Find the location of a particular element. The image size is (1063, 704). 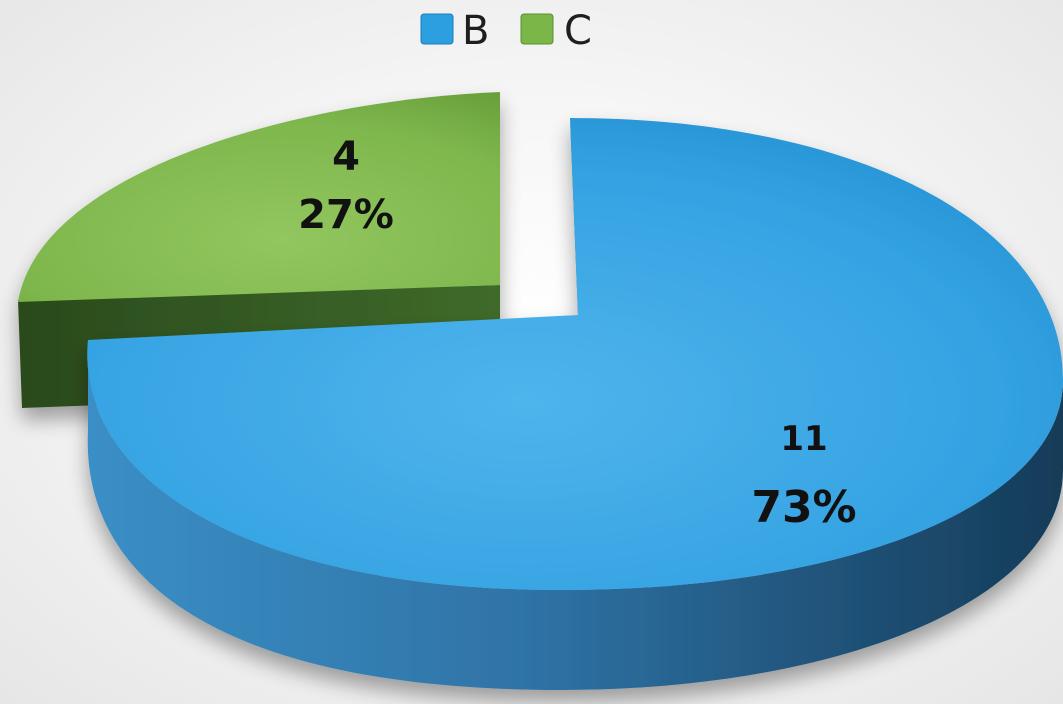

slice-c-percent-label: 27% is located at coordinates (346, 215).